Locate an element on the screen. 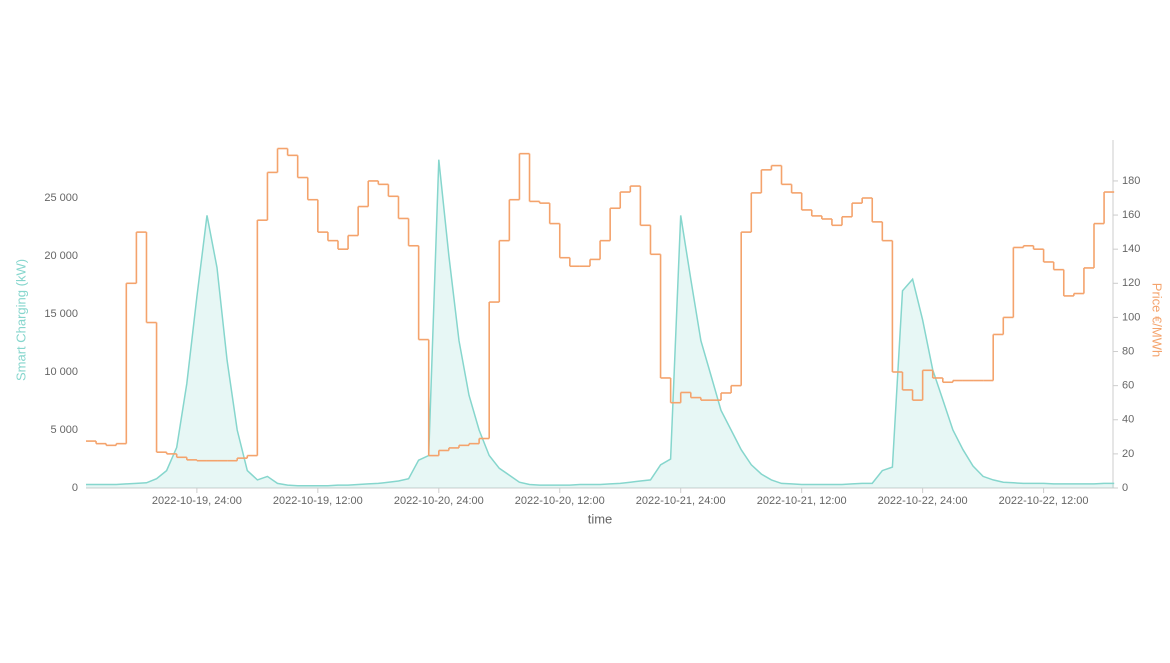  y-tick-label: 10 000 is located at coordinates (61, 372).